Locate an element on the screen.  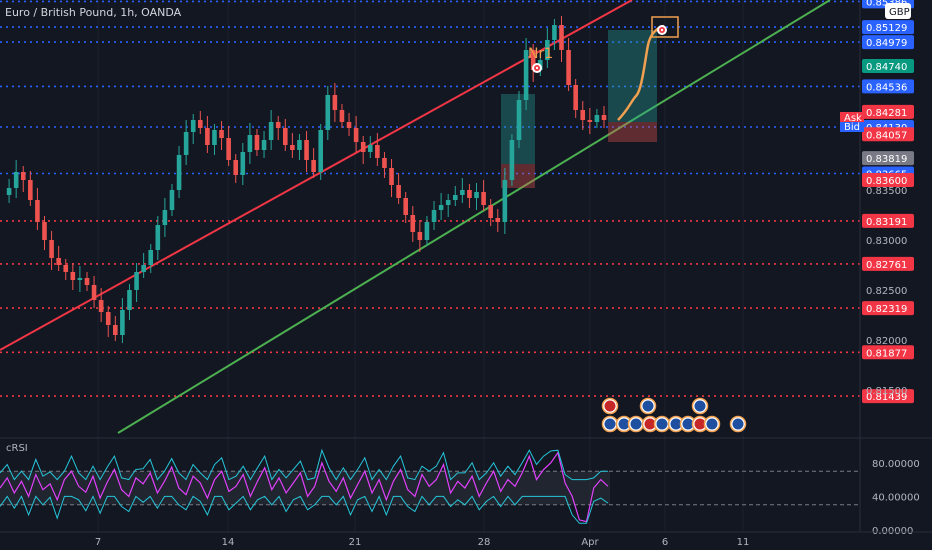
currency-badge: GBP is located at coordinates (898, 11).